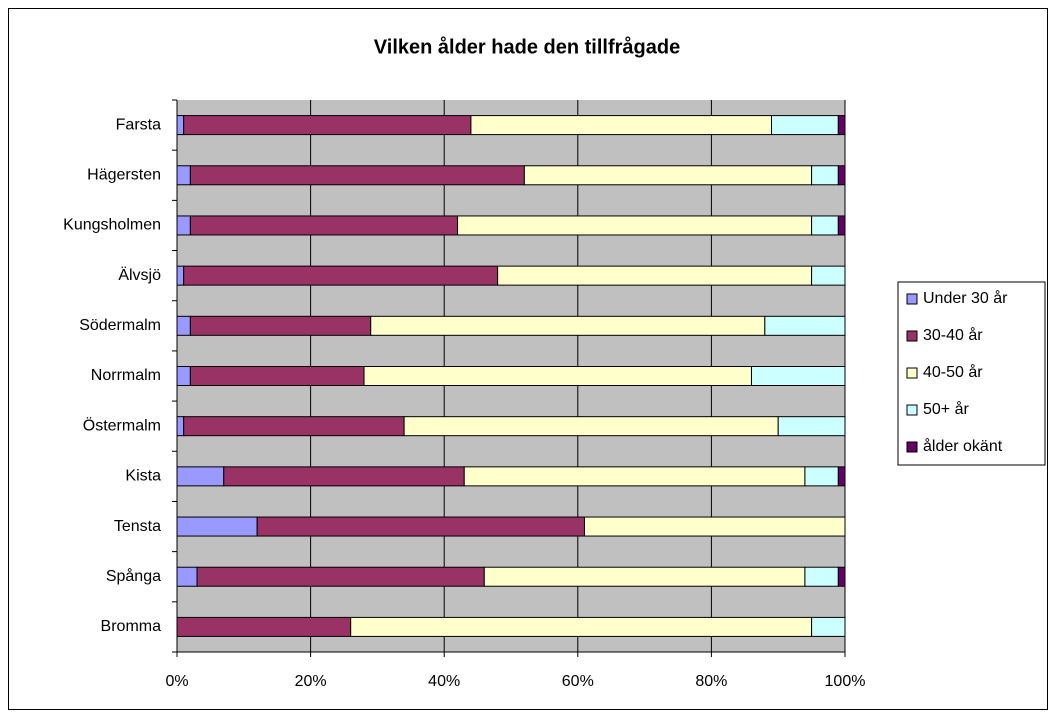 The width and height of the screenshot is (1055, 718). What do you see at coordinates (953, 372) in the screenshot?
I see `legend-label: 40-50 år` at bounding box center [953, 372].